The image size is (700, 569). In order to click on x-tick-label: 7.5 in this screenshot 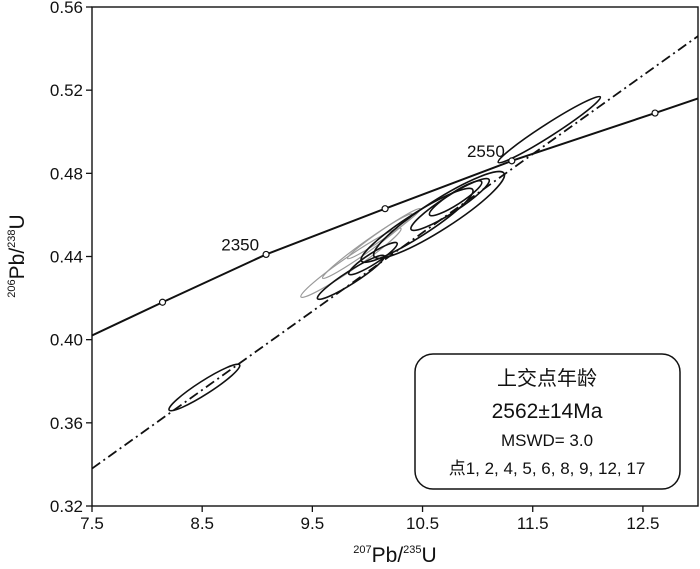, I will do `click(92, 523)`.